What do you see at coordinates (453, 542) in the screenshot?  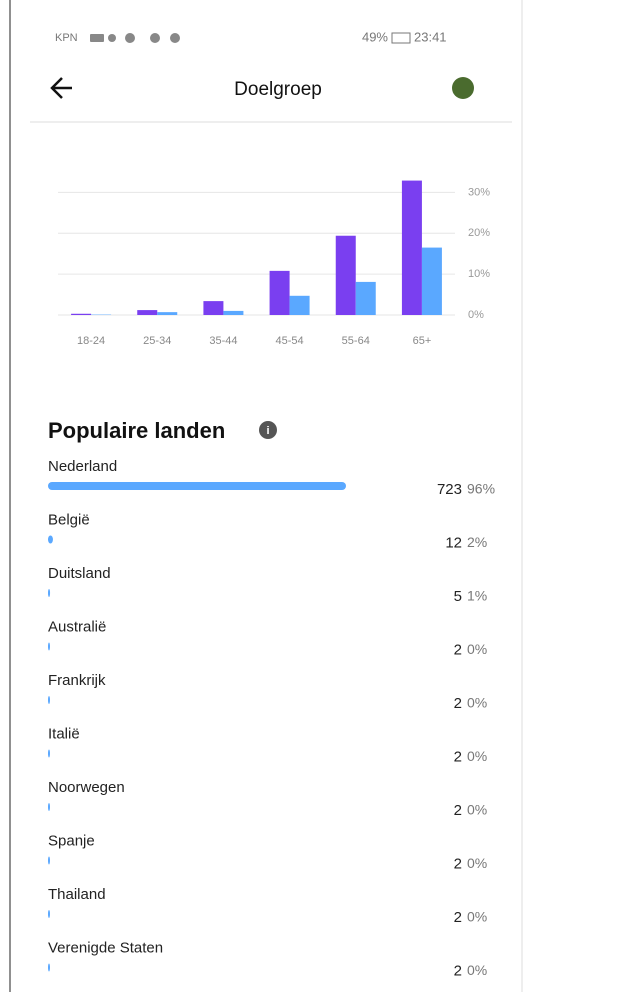 I see `country-count: 12` at bounding box center [453, 542].